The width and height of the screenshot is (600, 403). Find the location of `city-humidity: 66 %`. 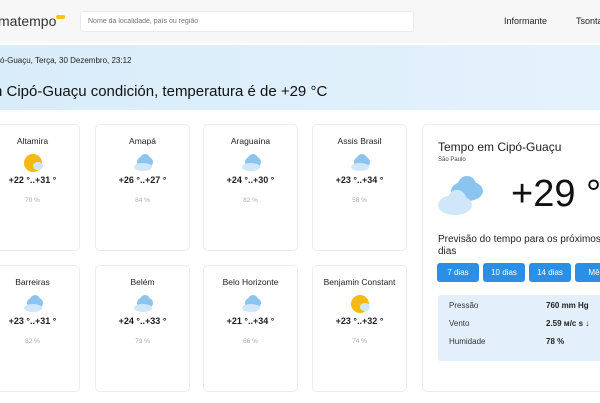

city-humidity: 66 % is located at coordinates (250, 341).